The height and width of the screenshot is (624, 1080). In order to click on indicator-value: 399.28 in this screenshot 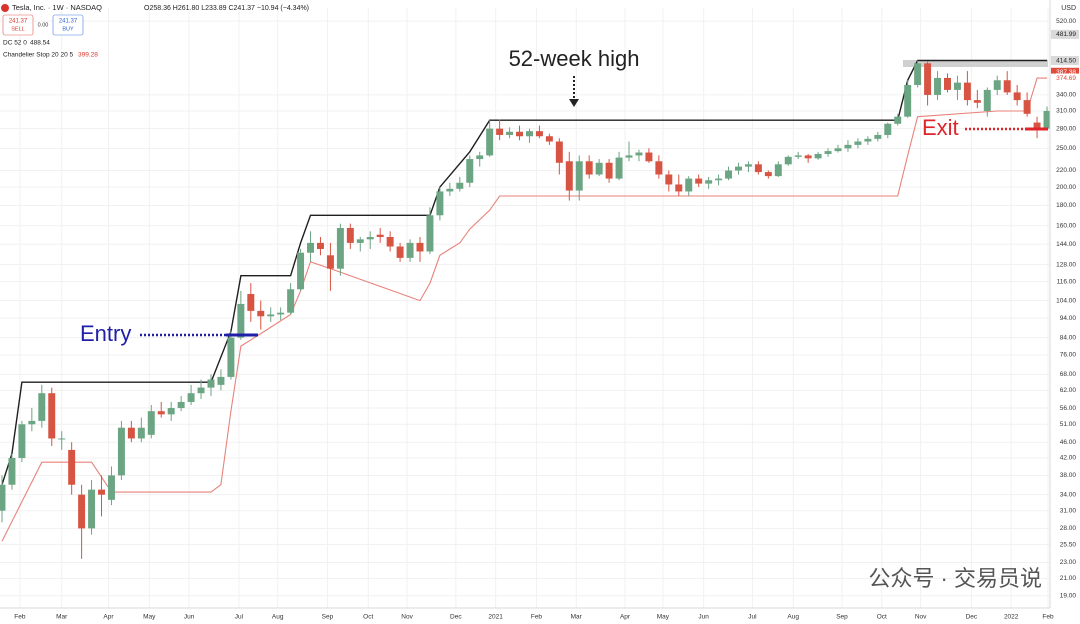, I will do `click(88, 55)`.